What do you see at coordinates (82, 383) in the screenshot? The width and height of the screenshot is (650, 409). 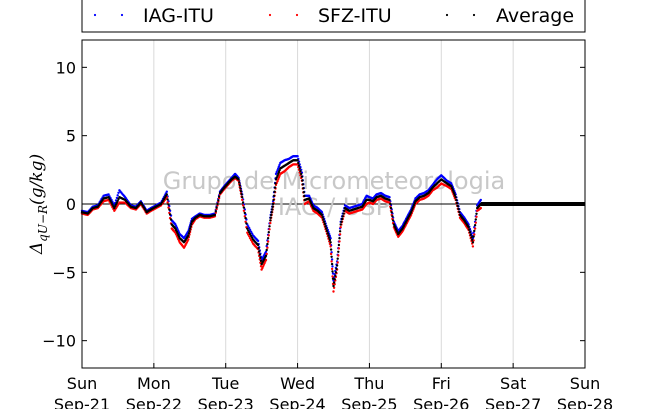 I see `x-tick-label-day: Sun` at bounding box center [82, 383].